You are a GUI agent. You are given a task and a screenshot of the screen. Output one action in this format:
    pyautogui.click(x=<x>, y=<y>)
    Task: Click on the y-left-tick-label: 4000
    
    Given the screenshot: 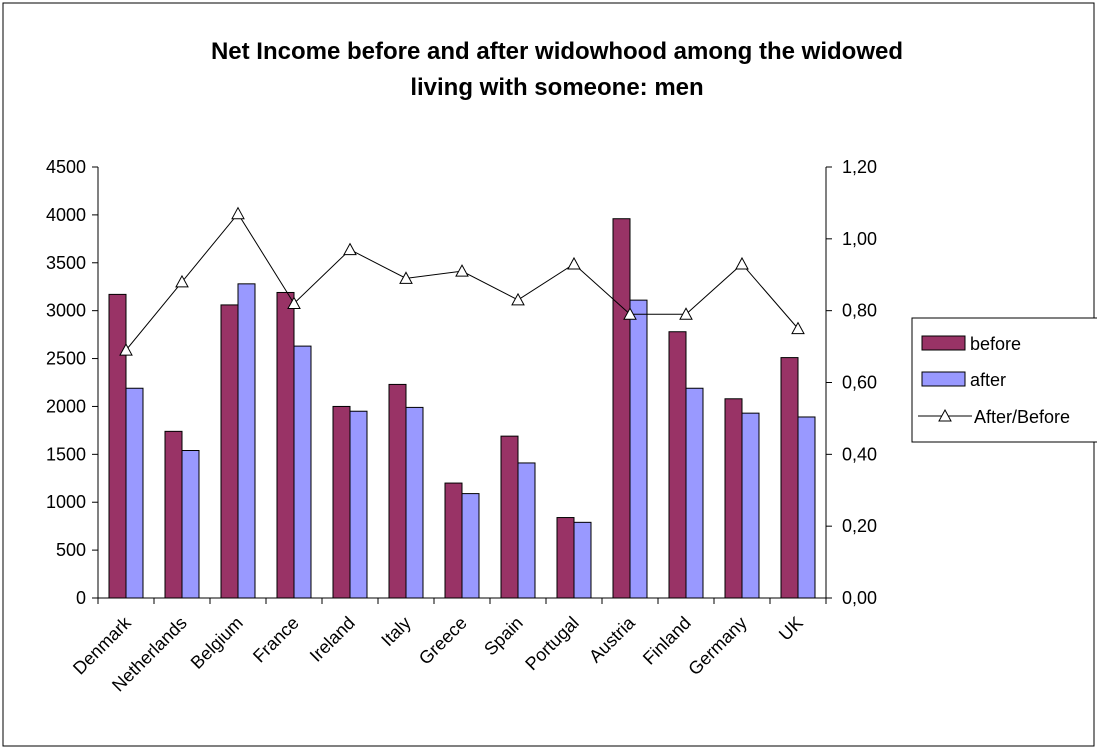 What is the action you would take?
    pyautogui.click(x=66, y=215)
    